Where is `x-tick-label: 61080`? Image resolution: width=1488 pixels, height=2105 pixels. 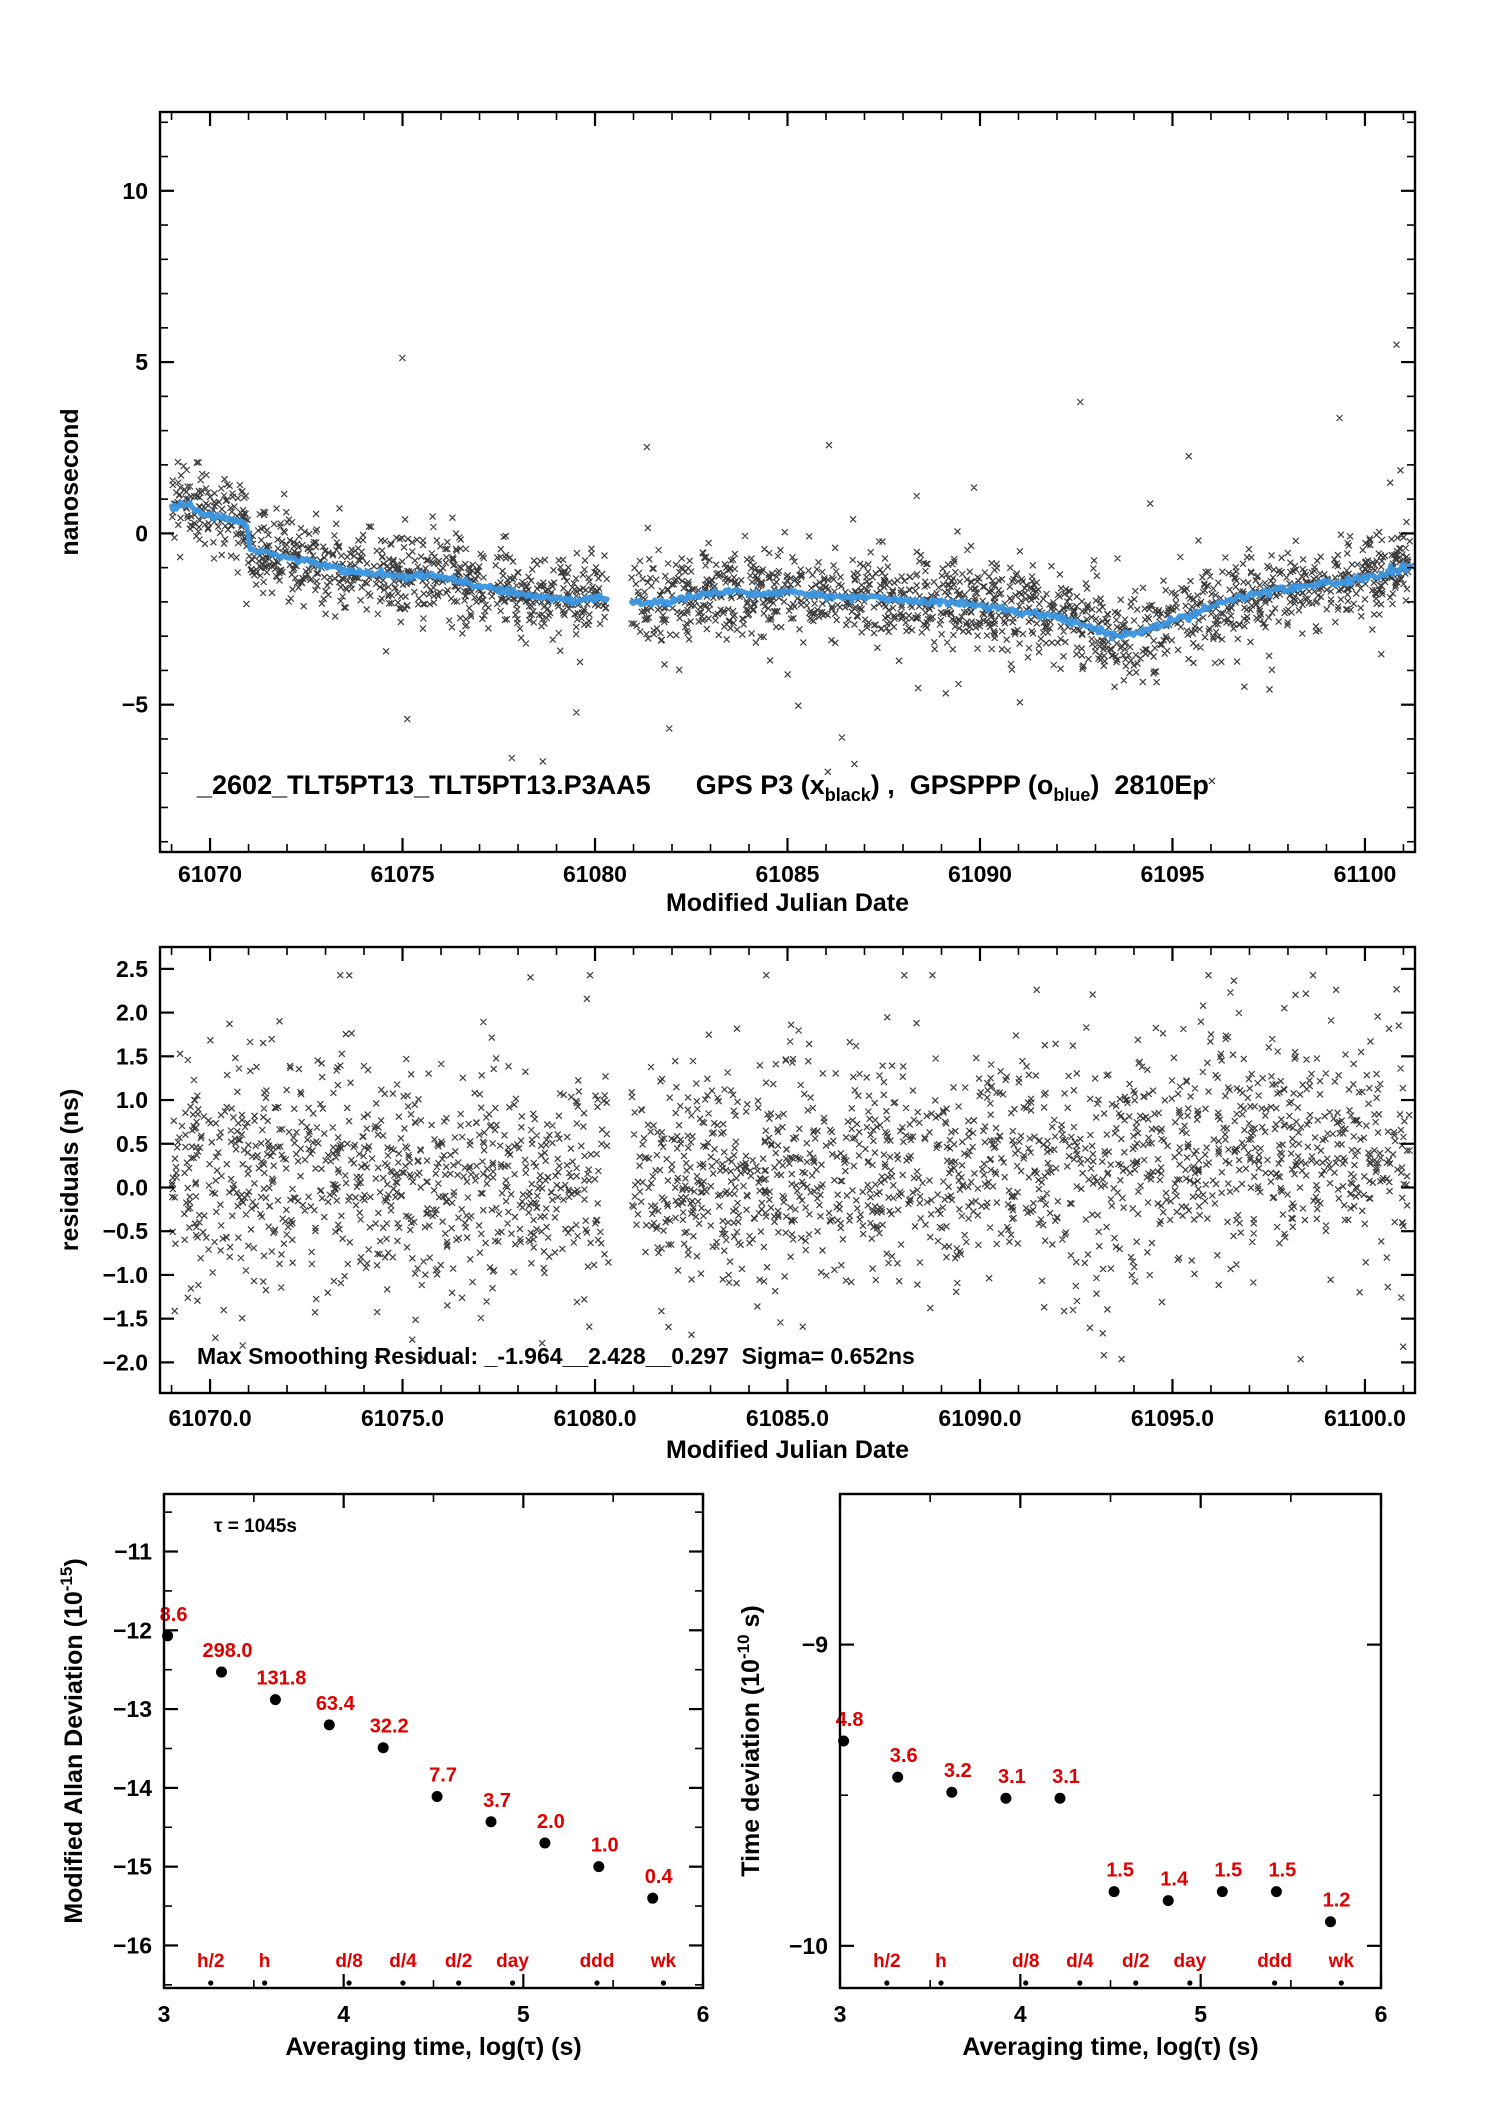
x-tick-label: 61080 is located at coordinates (595, 874).